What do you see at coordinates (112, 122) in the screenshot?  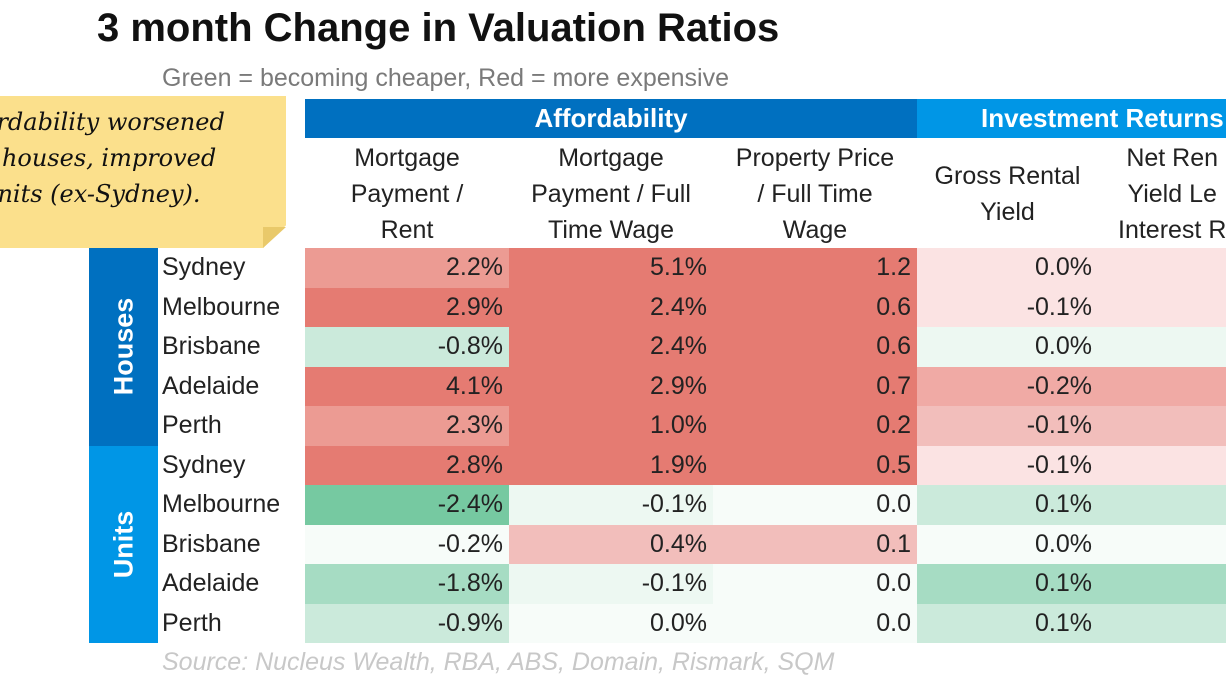 I see `sticky-note-line: ordability worsened` at bounding box center [112, 122].